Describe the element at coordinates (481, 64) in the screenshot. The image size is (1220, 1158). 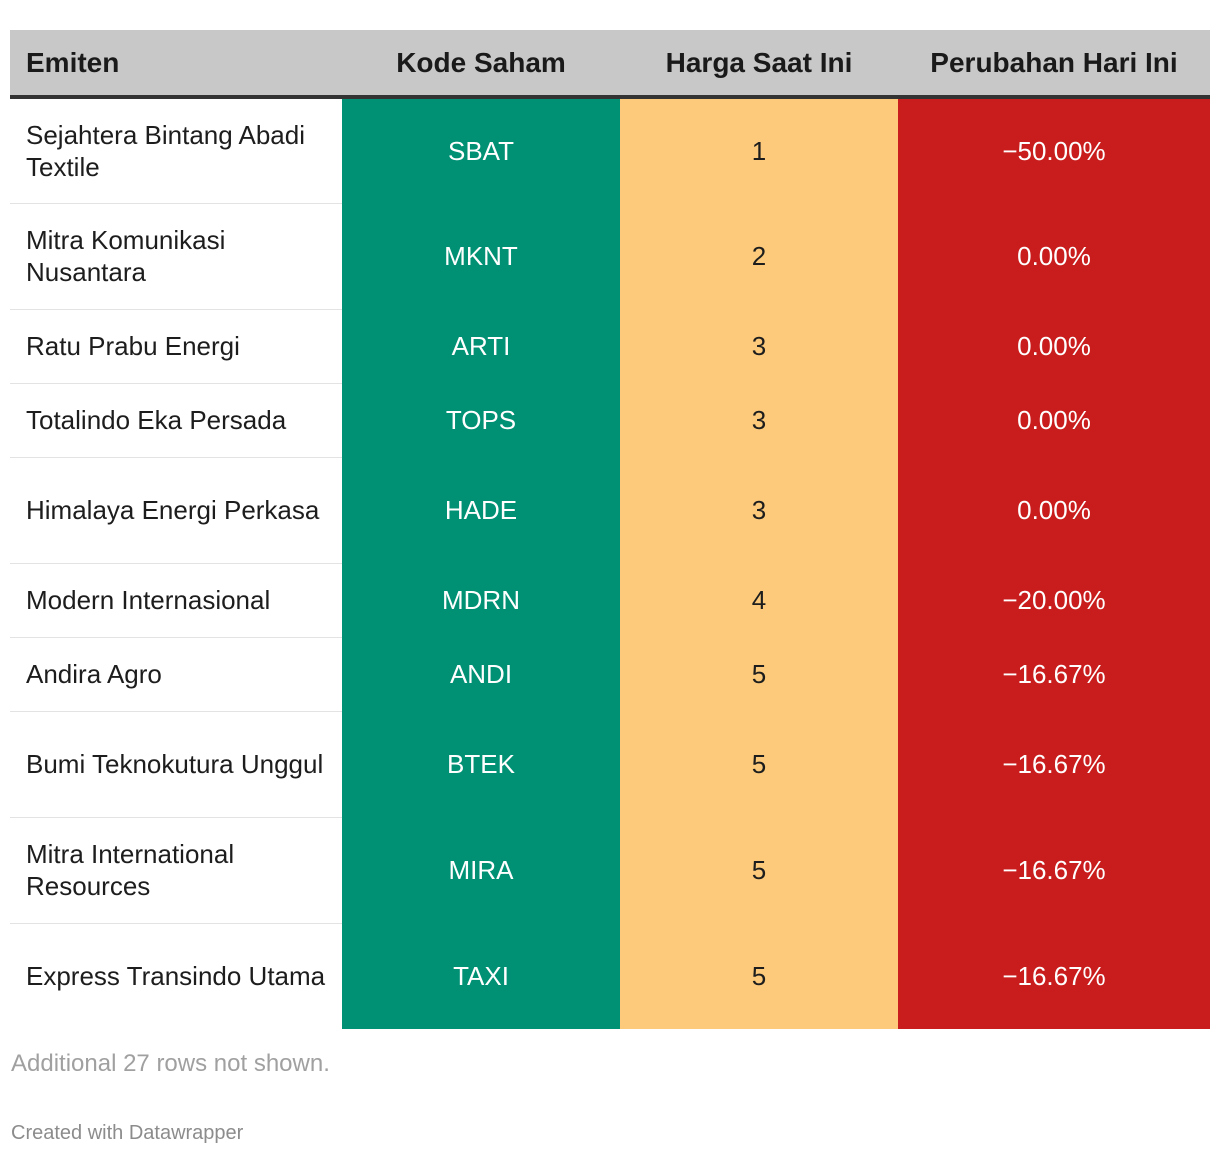
I see `column-header-kode-saham: Kode Saham` at that location.